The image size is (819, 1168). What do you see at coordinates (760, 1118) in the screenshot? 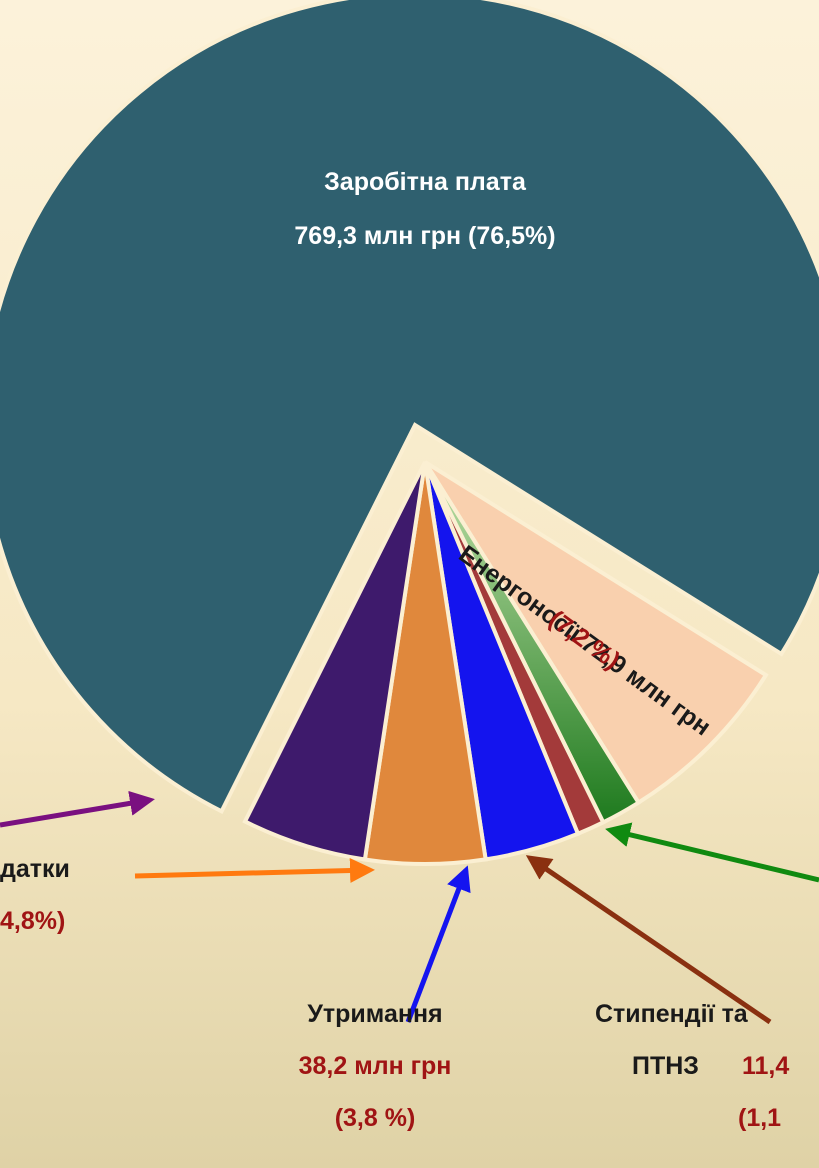
I see `label: (1,1` at bounding box center [760, 1118].